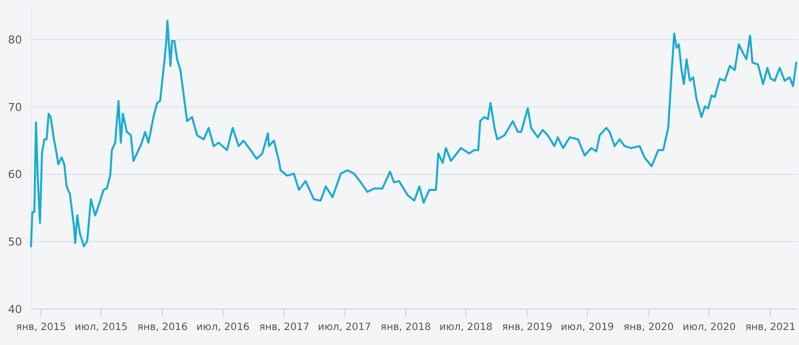 The width and height of the screenshot is (799, 345). What do you see at coordinates (15, 107) in the screenshot?
I see `y-tick-label: 70` at bounding box center [15, 107].